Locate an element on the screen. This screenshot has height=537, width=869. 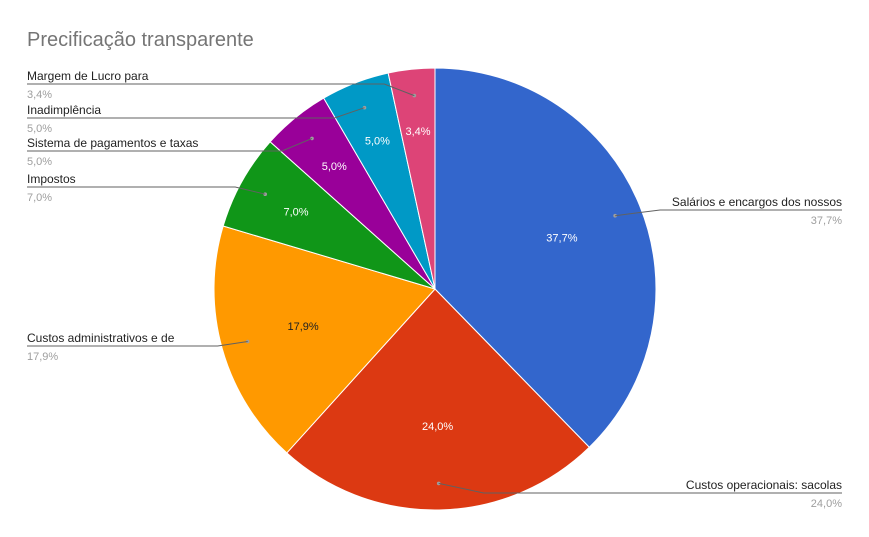
slice-value-label: 7,0% is located at coordinates (295, 213).